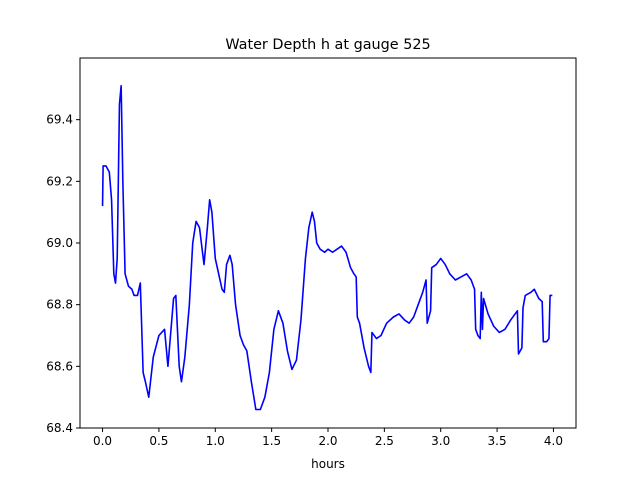  Describe the element at coordinates (59, 181) in the screenshot. I see `y-tick-label: 69.2` at that location.